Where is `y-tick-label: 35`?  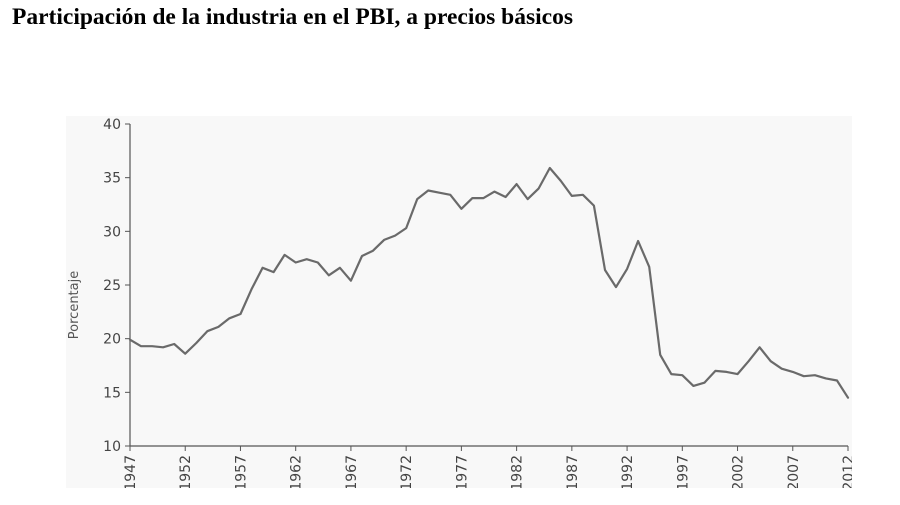
y-tick-label: 35 is located at coordinates (112, 179).